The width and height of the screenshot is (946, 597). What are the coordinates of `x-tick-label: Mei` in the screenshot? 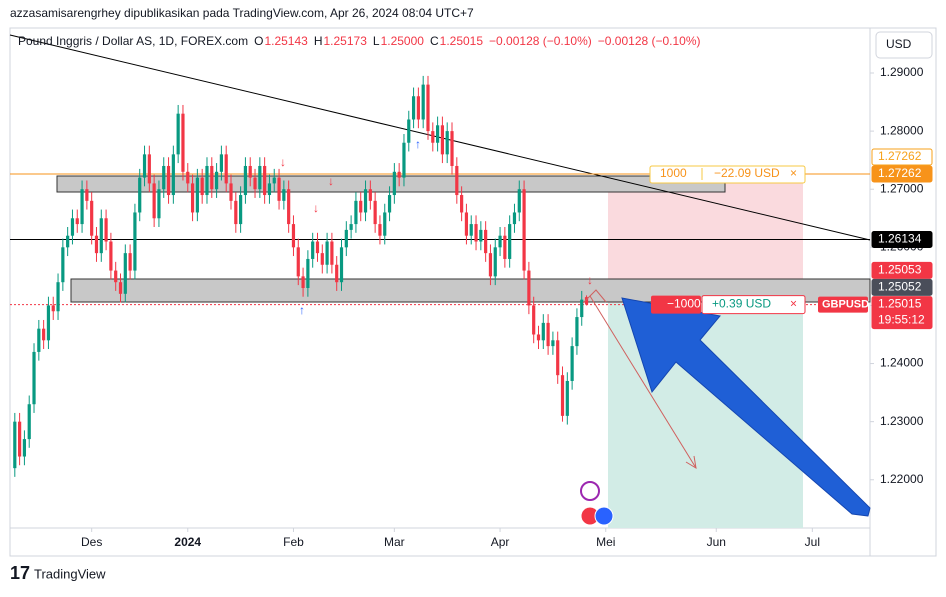 It's located at (605, 542).